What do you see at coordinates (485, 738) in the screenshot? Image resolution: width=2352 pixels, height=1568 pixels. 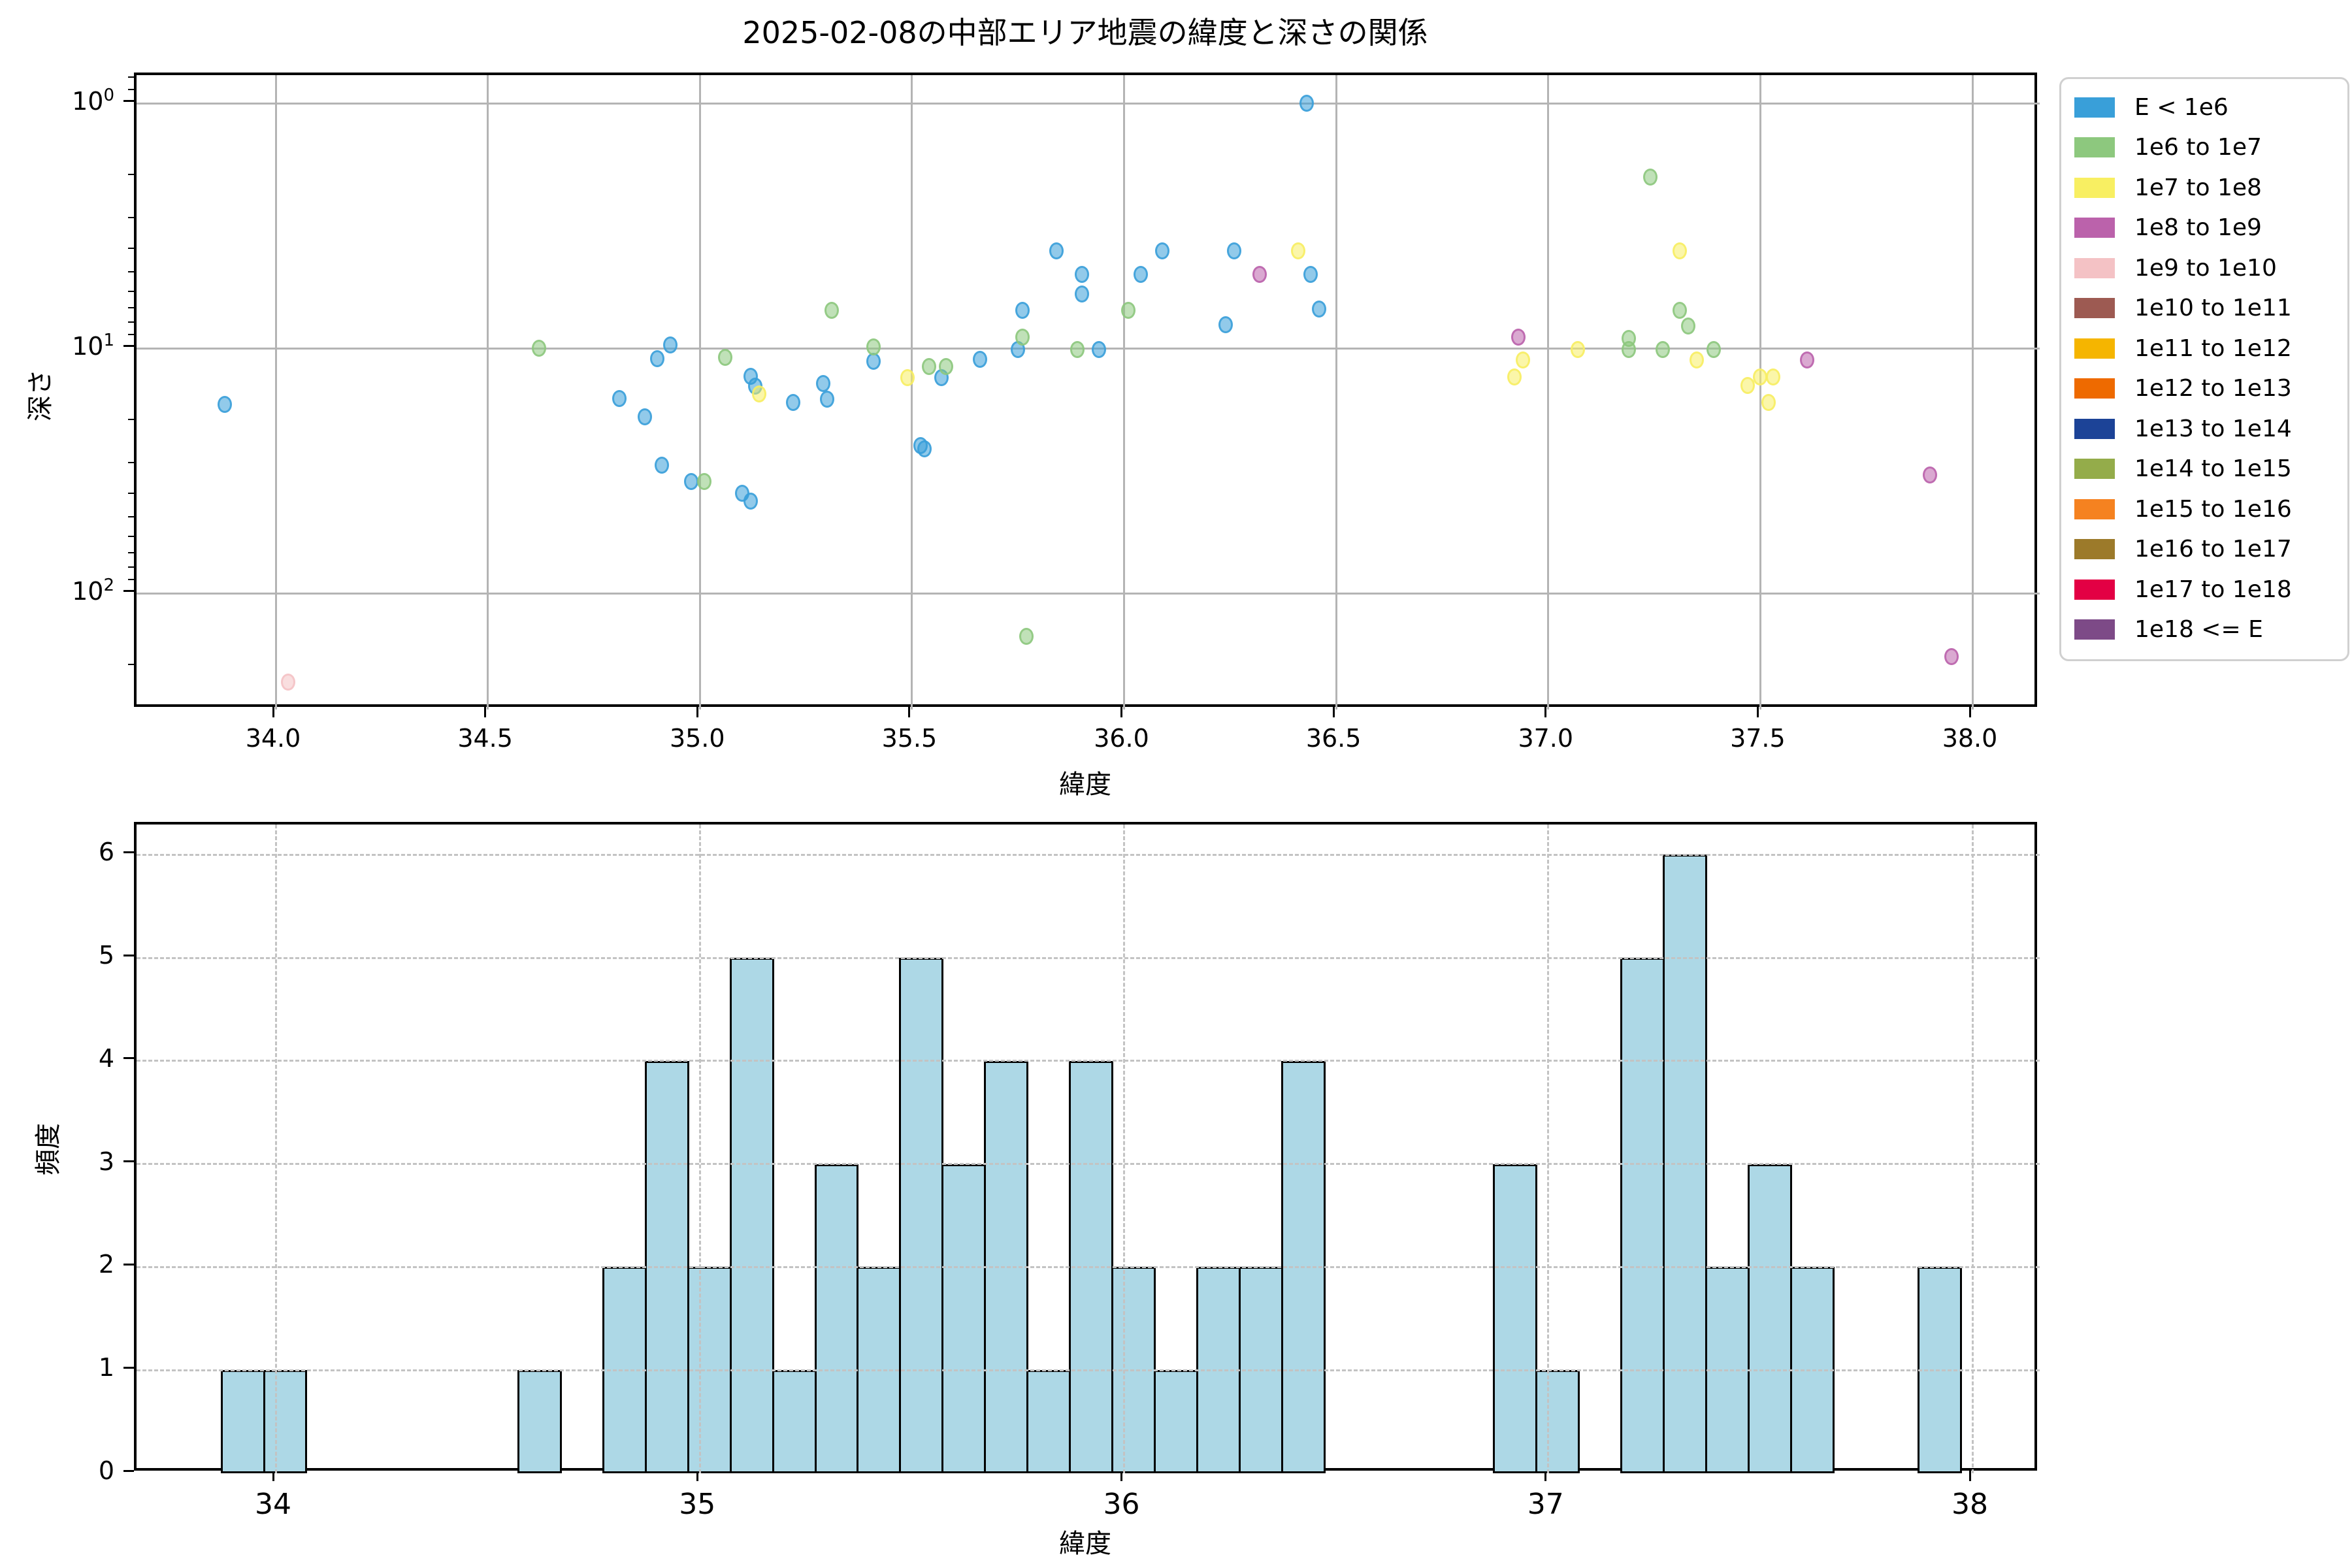 I see `scatter-x-ticklabel: 34.5` at bounding box center [485, 738].